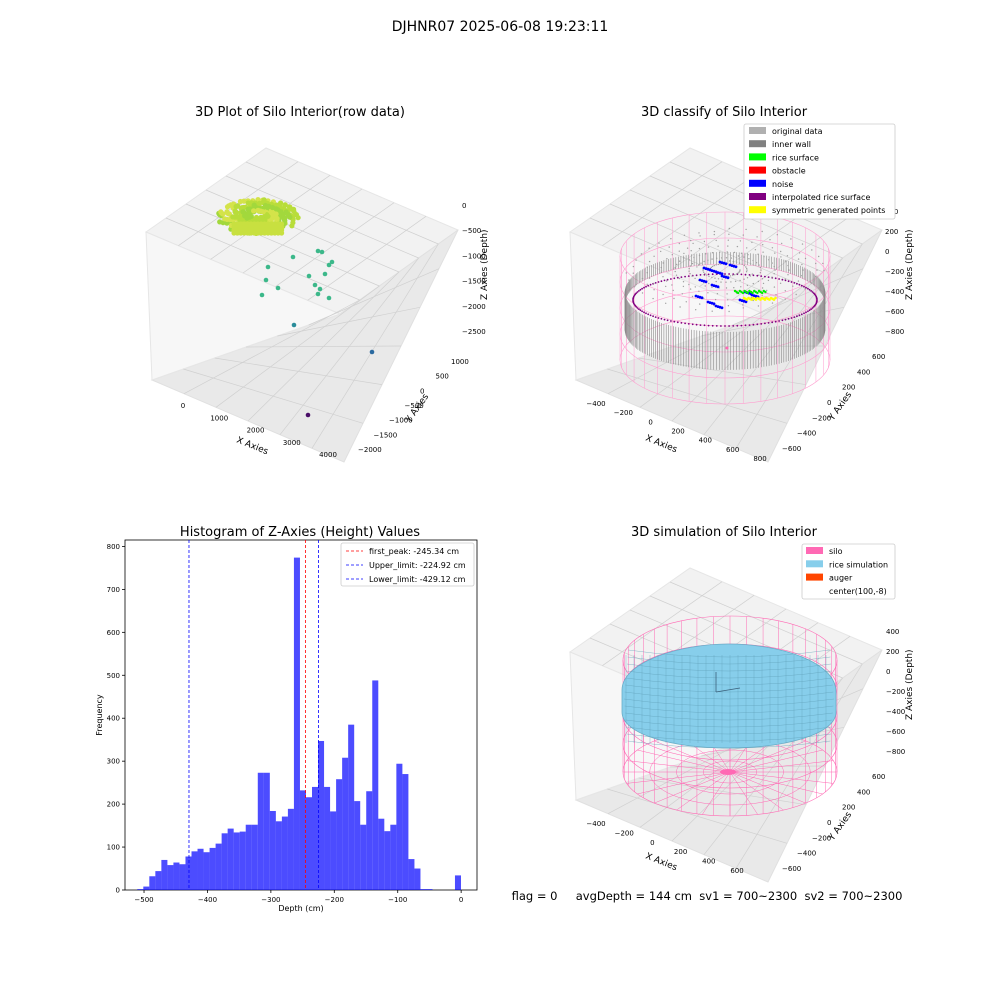  Describe the element at coordinates (895, 732) in the screenshot. I see `sim-z-tick-label: −600` at that location.